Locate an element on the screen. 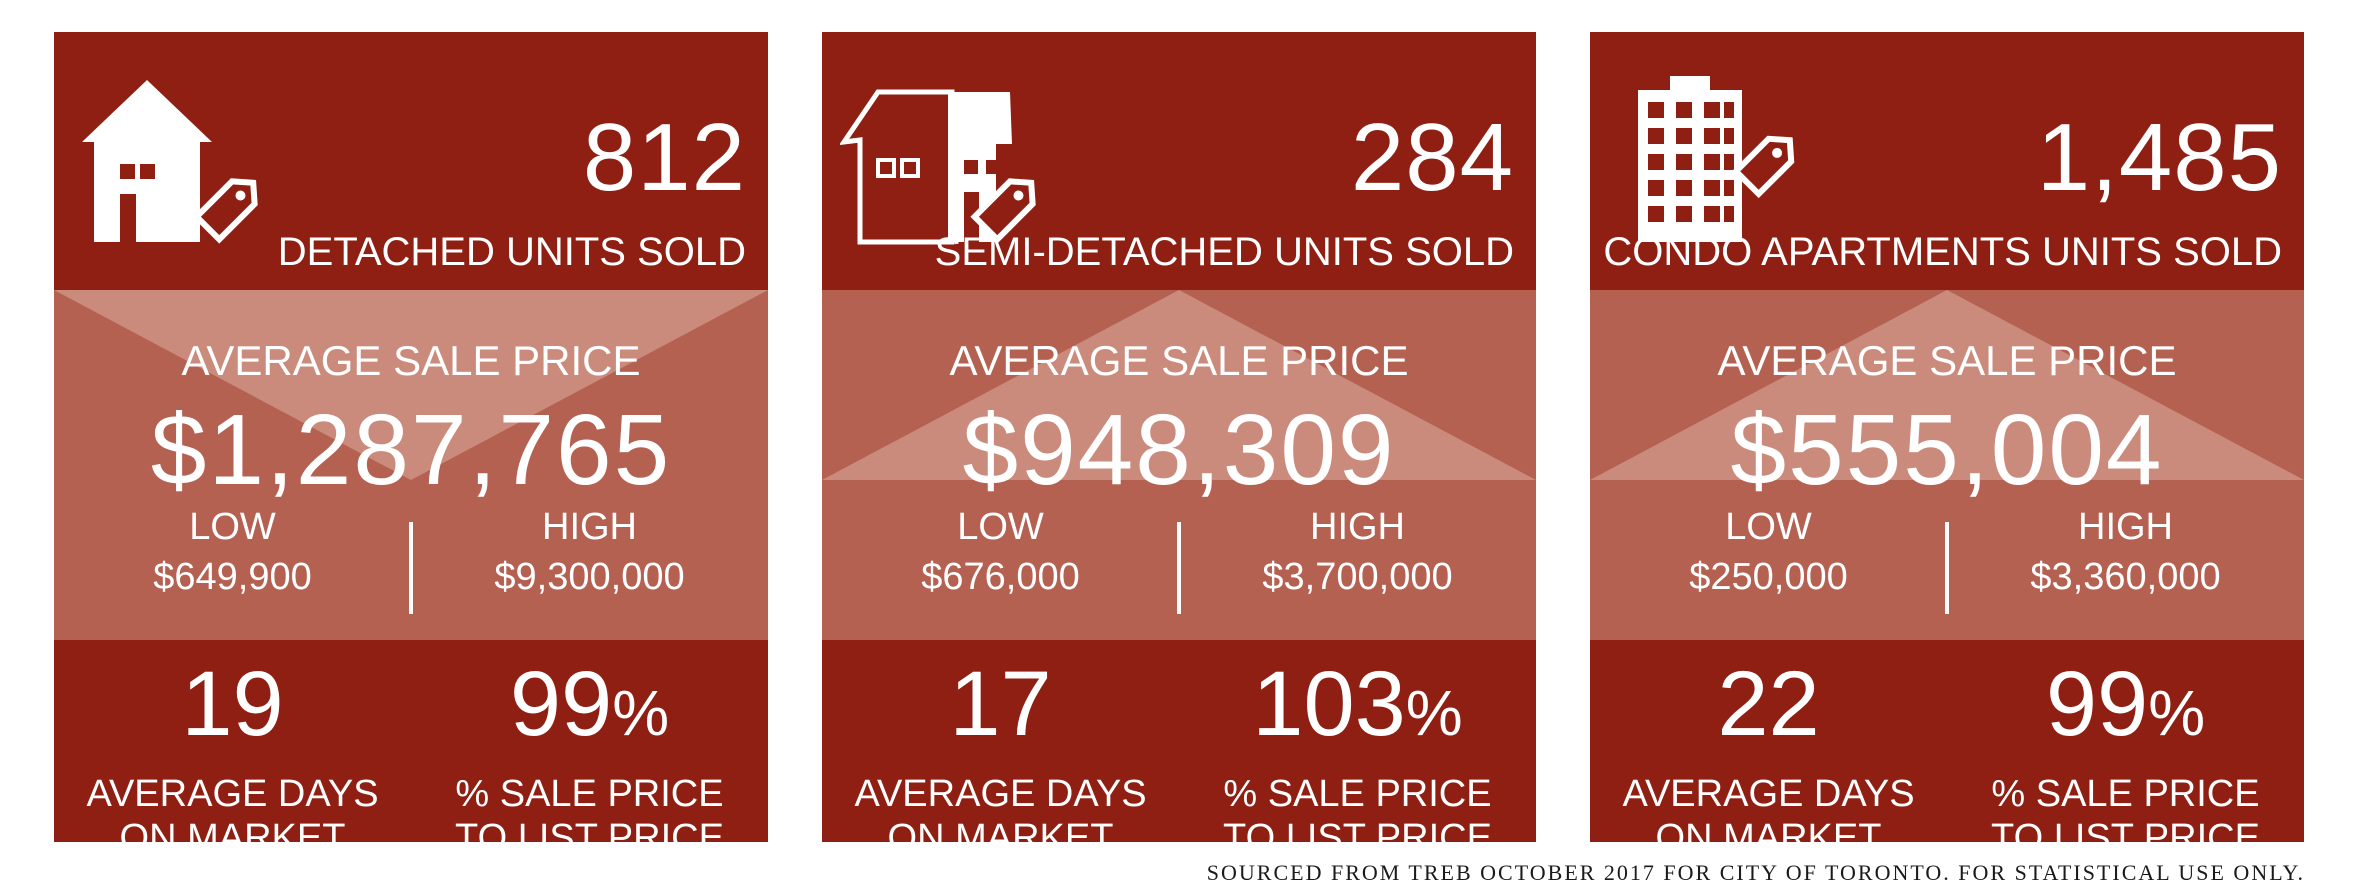  average-price-value: $948,309 is located at coordinates (1179, 450).